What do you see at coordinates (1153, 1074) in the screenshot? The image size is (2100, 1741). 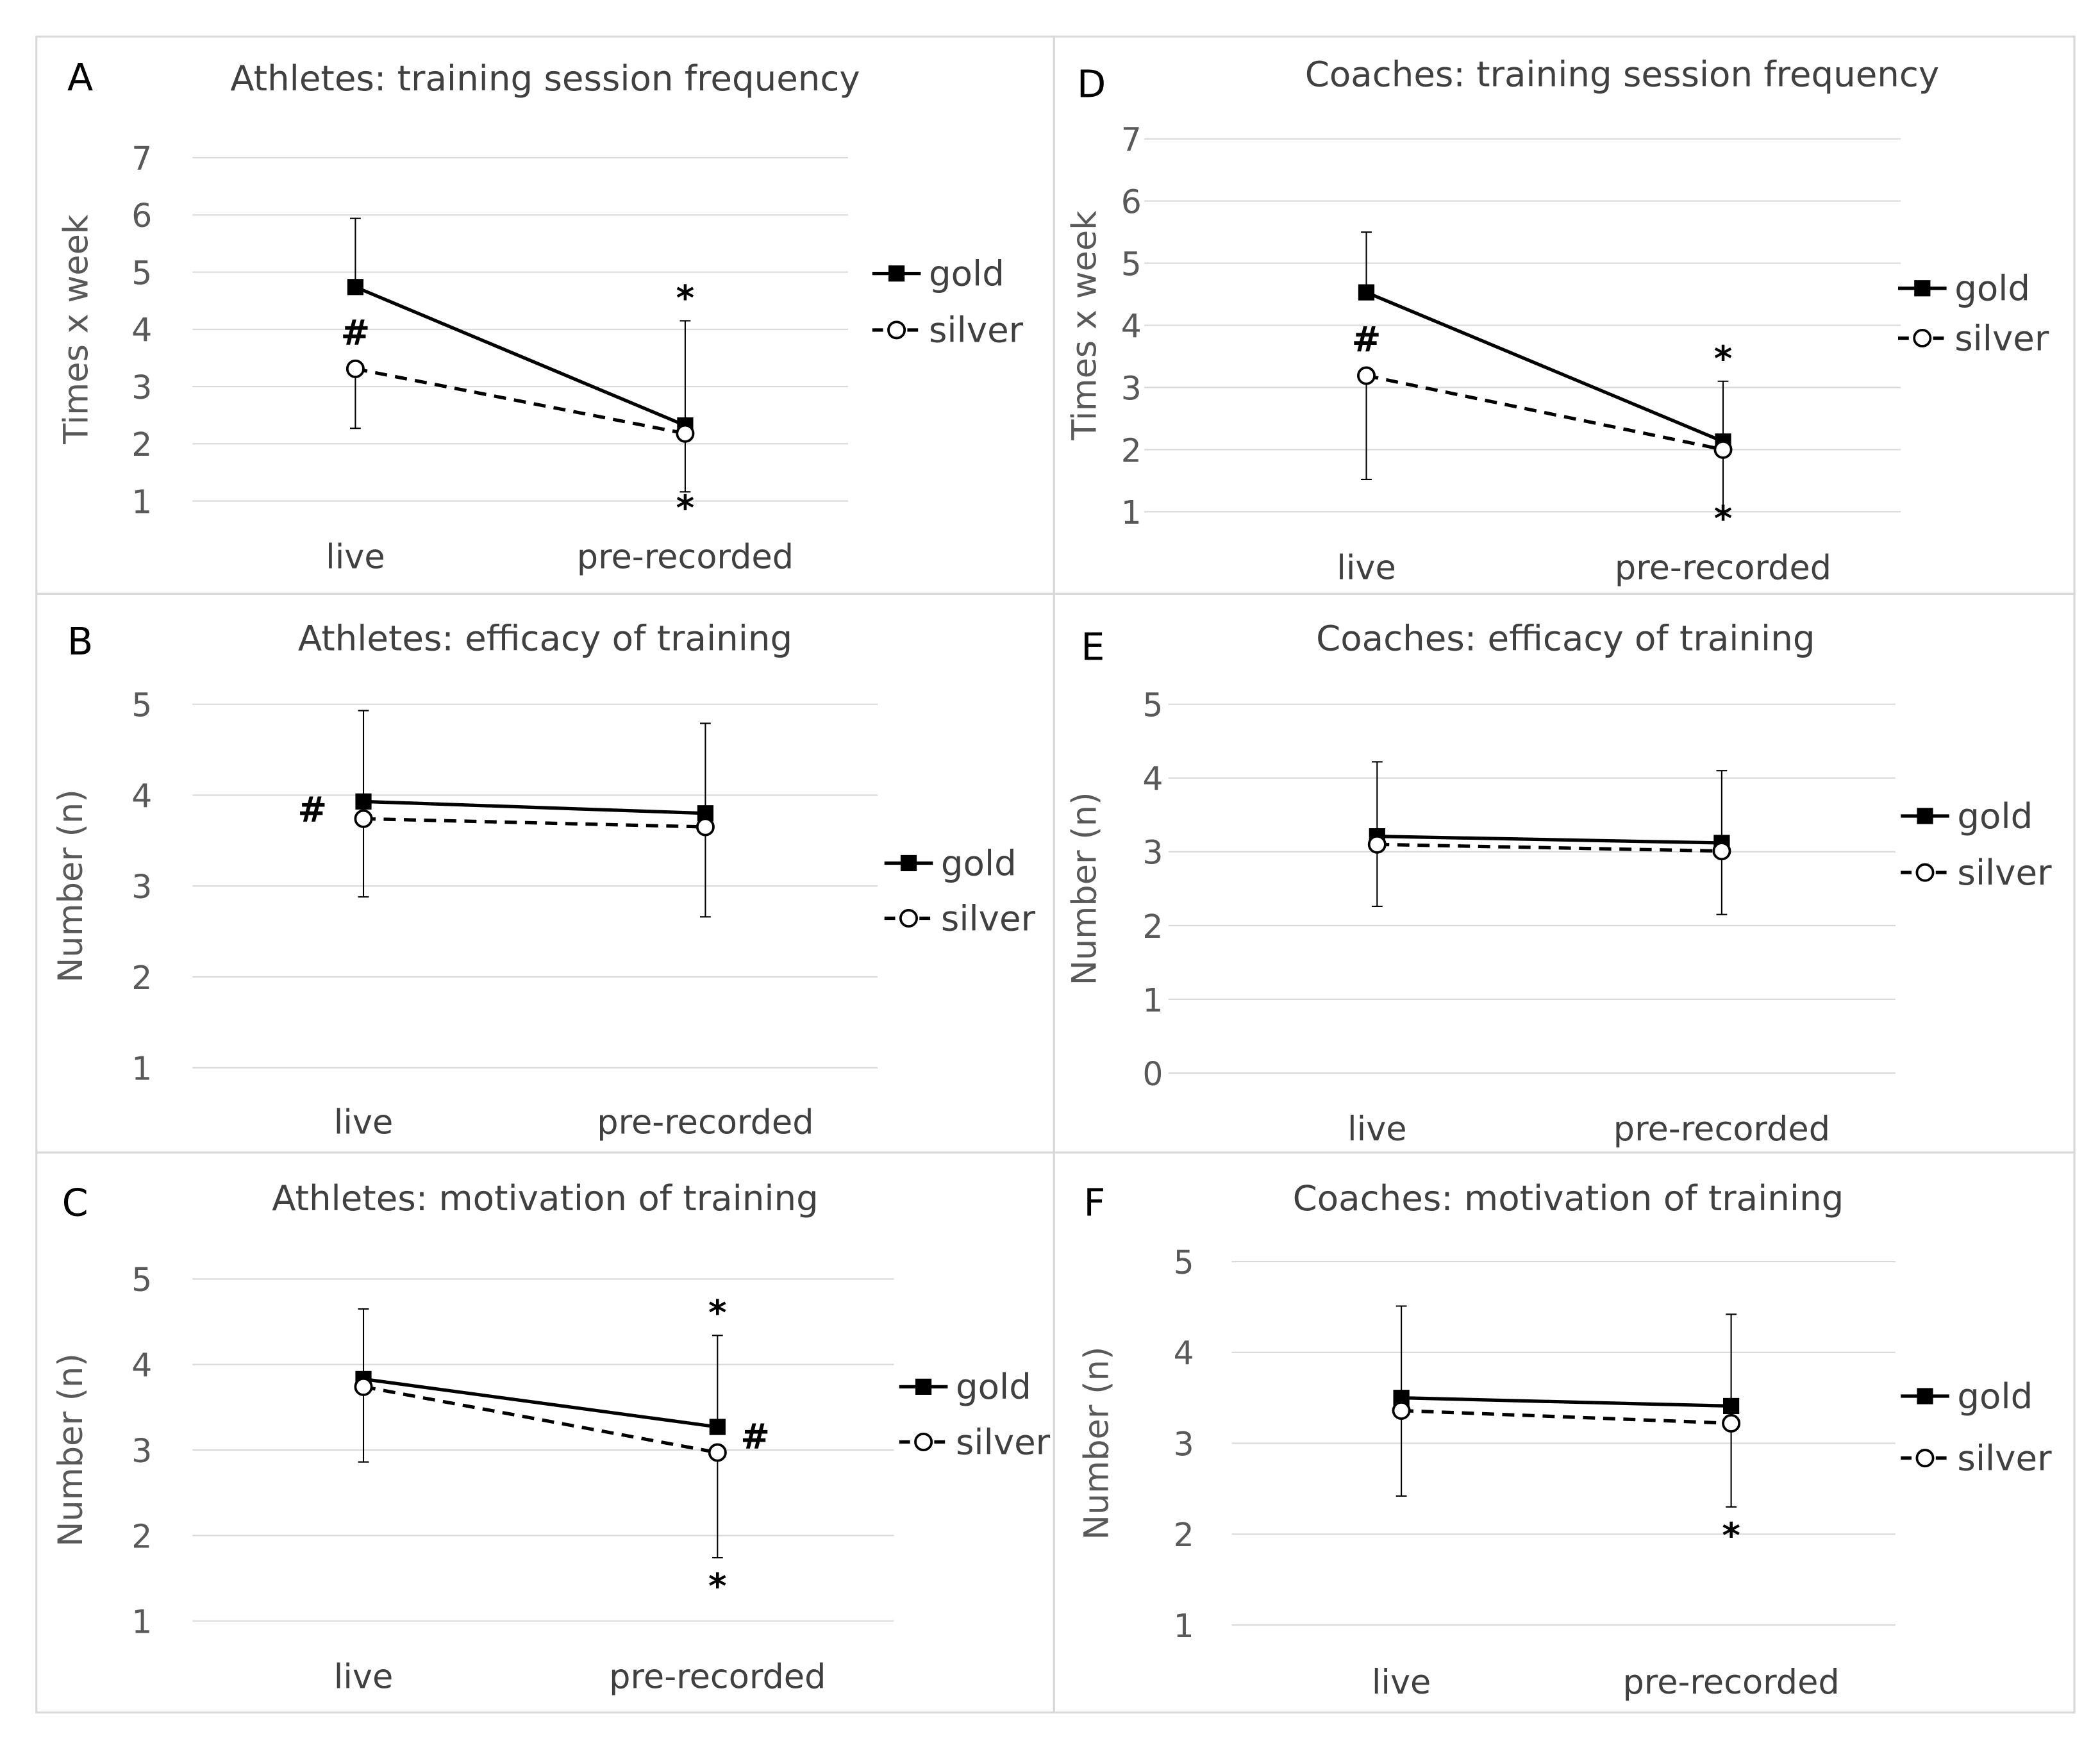 I see `y-tick-label: 0` at bounding box center [1153, 1074].